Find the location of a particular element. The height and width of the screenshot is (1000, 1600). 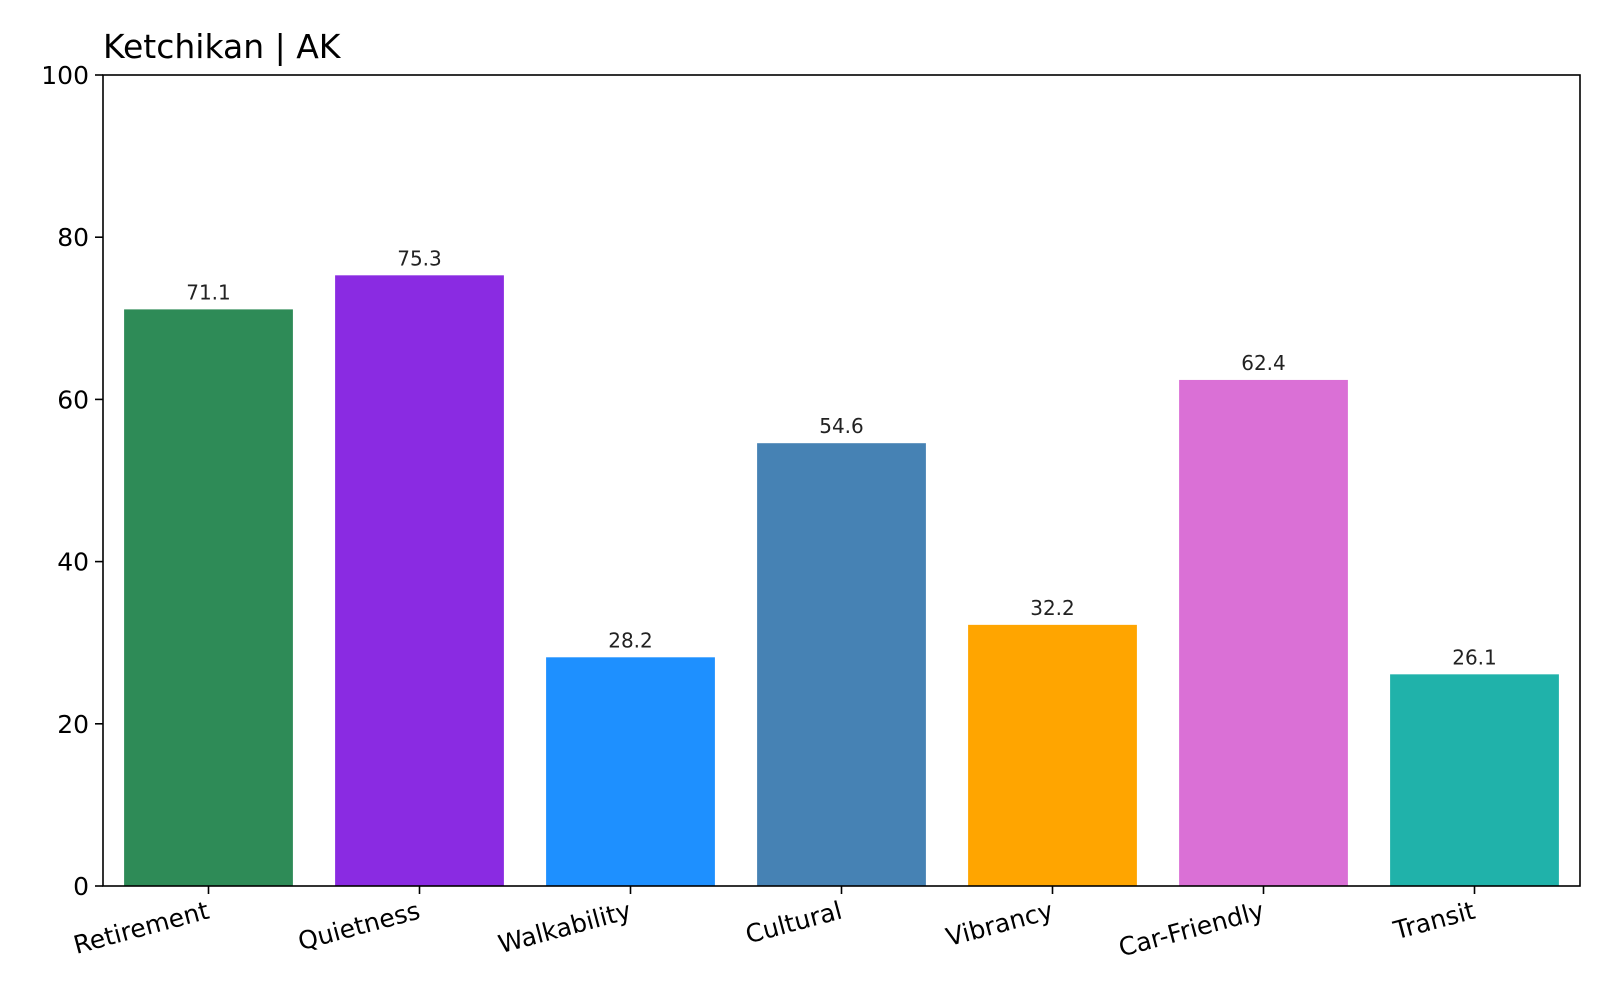

x-category-label: Transit is located at coordinates (1434, 921).